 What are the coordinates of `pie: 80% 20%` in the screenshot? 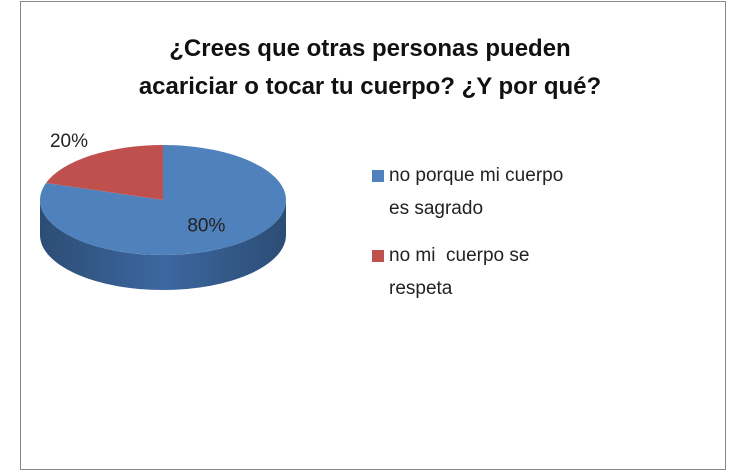 It's located at (163, 210).